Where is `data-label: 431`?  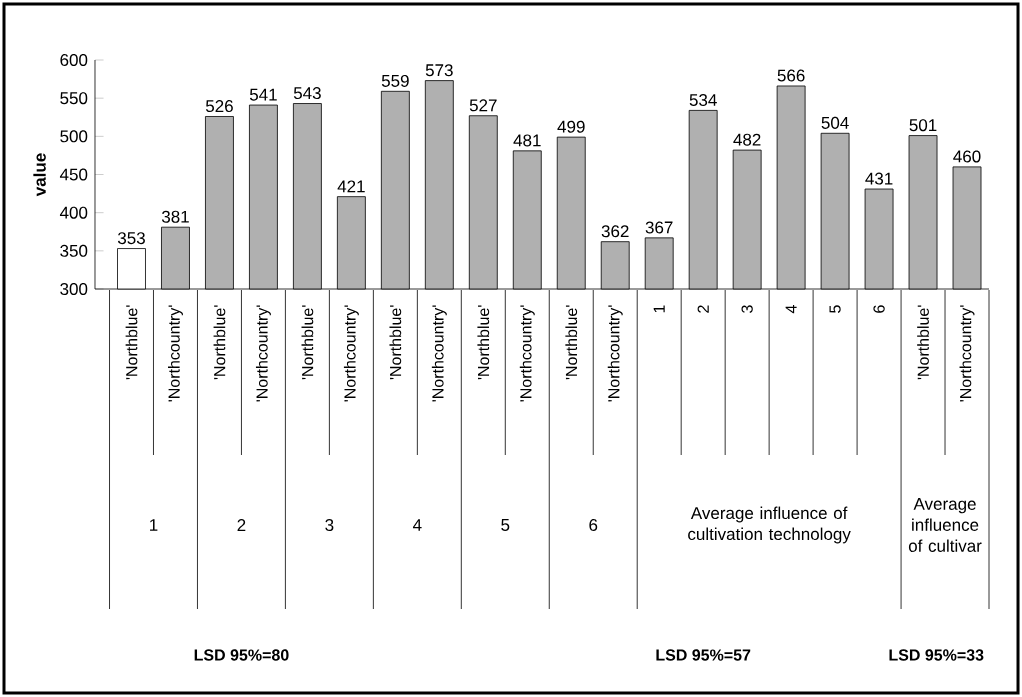
data-label: 431 is located at coordinates (879, 178).